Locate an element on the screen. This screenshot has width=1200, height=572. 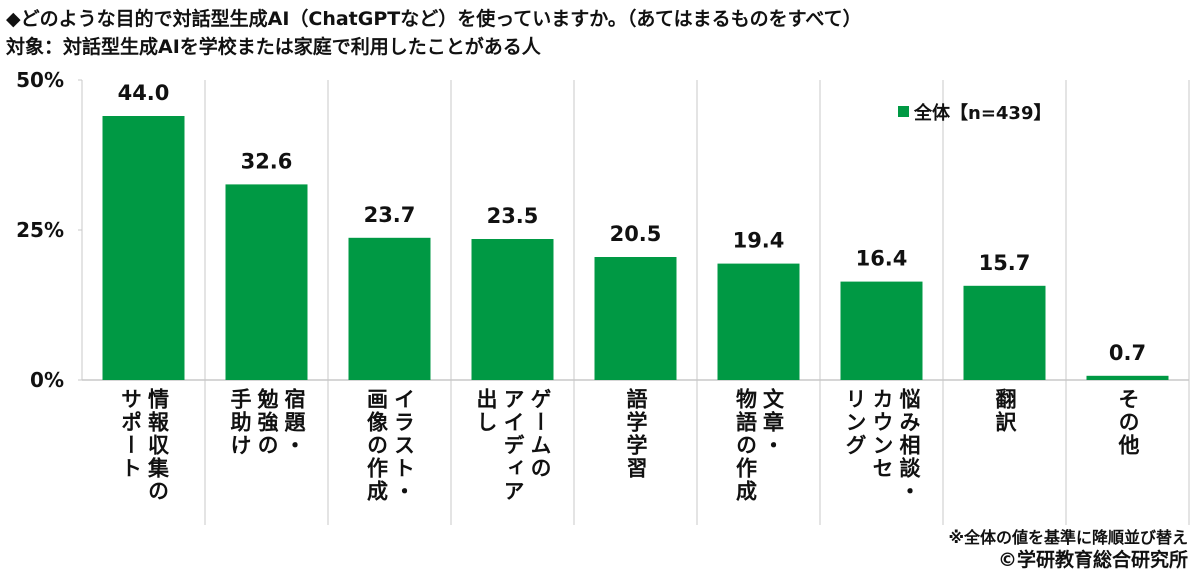
legend-label: 全体【n=439】 is located at coordinates (982, 113).